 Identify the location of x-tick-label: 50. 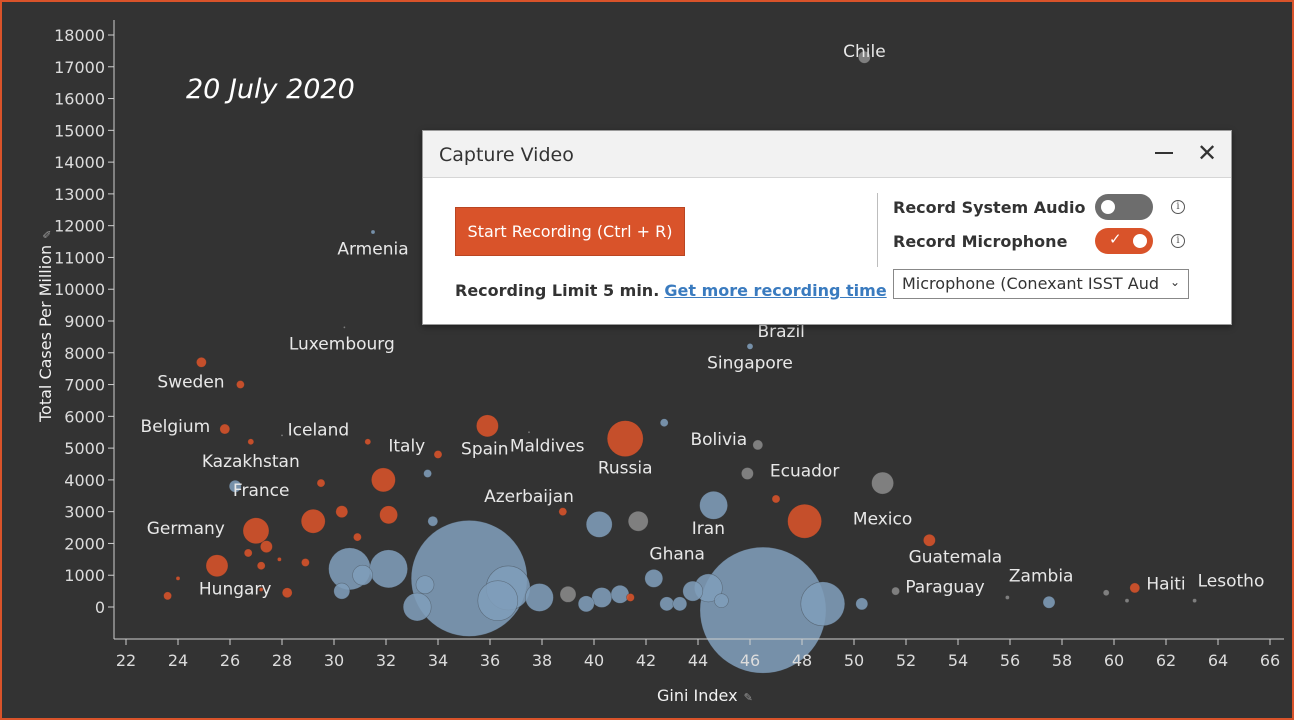
(854, 660).